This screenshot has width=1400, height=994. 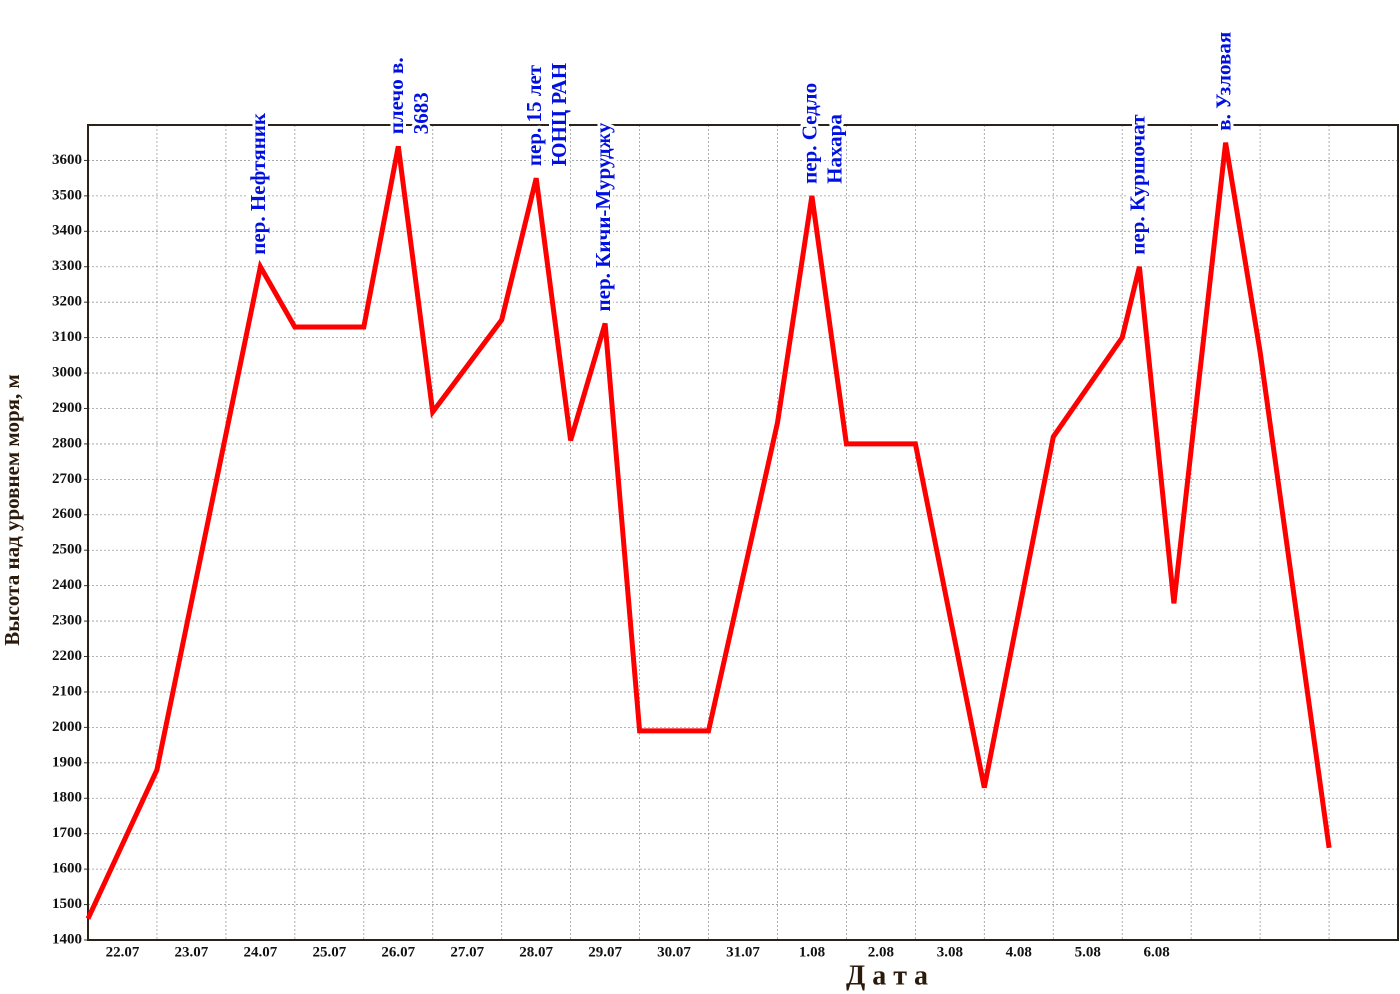 What do you see at coordinates (396, 95) in the screenshot?
I see `annotation: плечо в.` at bounding box center [396, 95].